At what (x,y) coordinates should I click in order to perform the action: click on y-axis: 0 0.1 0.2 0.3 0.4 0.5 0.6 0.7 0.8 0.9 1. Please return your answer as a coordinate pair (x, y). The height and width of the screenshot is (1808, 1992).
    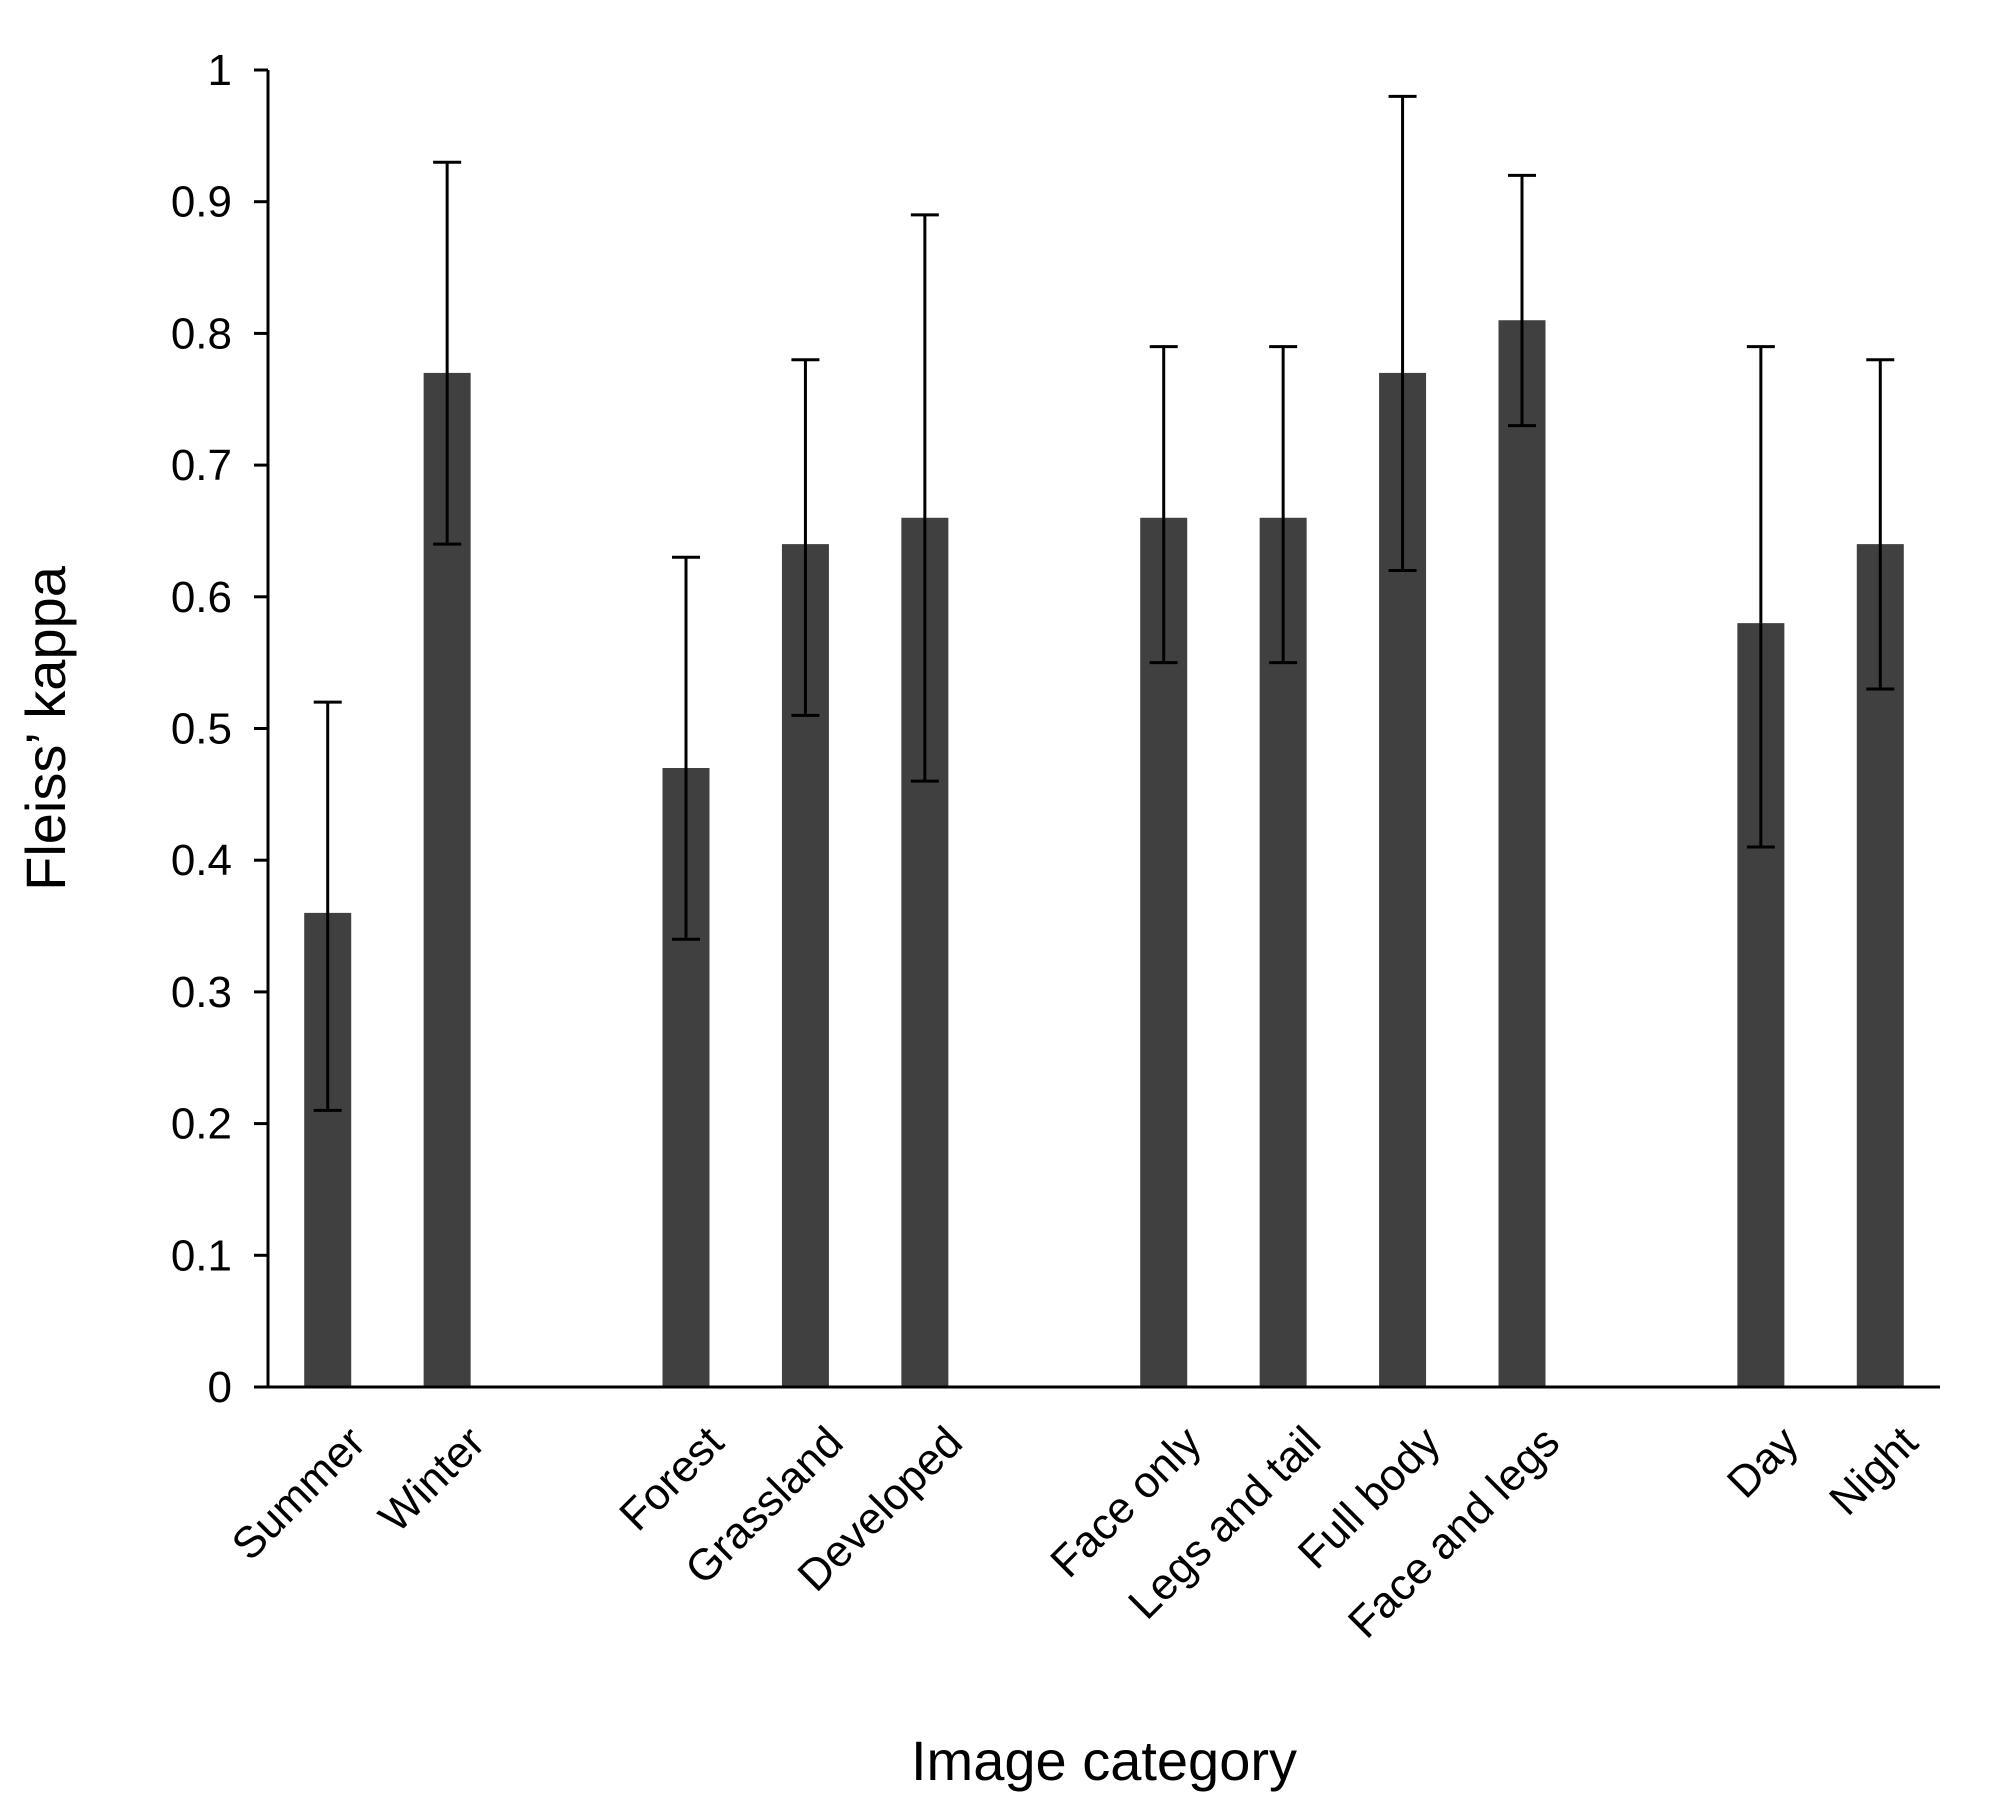
    Looking at the image, I should click on (220, 729).